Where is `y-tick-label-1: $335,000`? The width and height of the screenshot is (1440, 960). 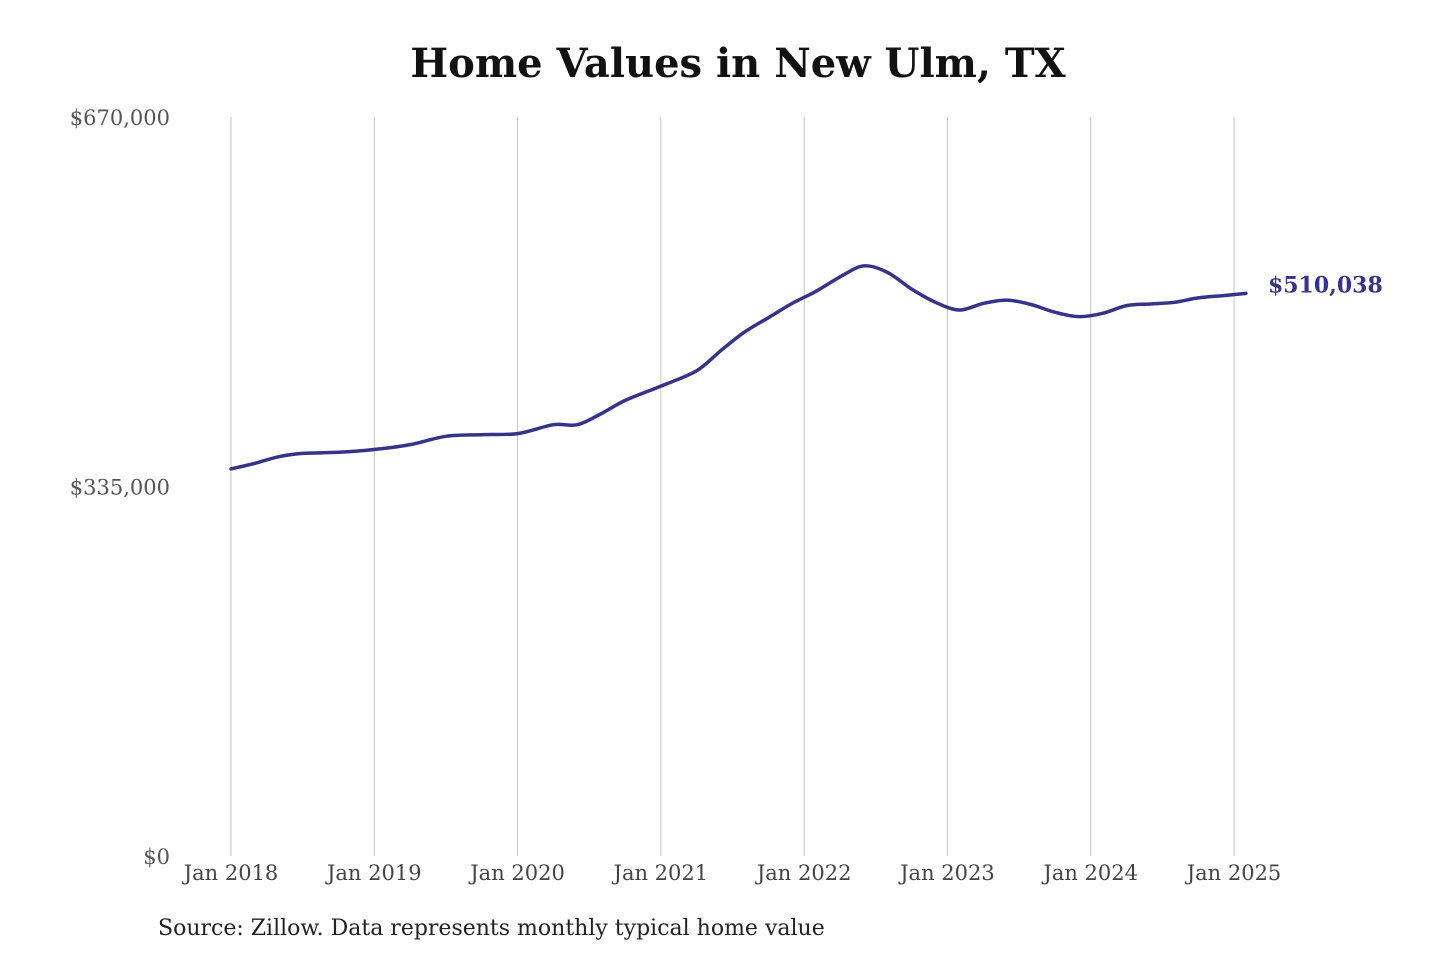 y-tick-label-1: $335,000 is located at coordinates (120, 488).